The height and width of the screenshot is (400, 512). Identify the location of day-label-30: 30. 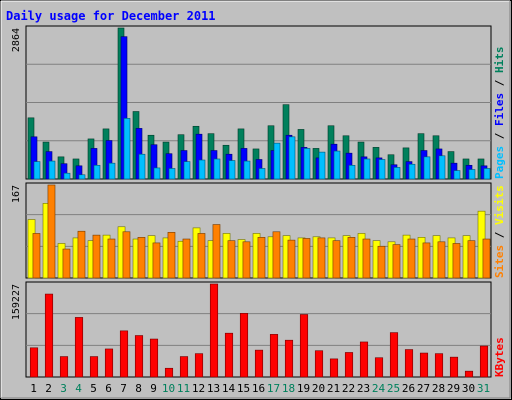
(468, 388).